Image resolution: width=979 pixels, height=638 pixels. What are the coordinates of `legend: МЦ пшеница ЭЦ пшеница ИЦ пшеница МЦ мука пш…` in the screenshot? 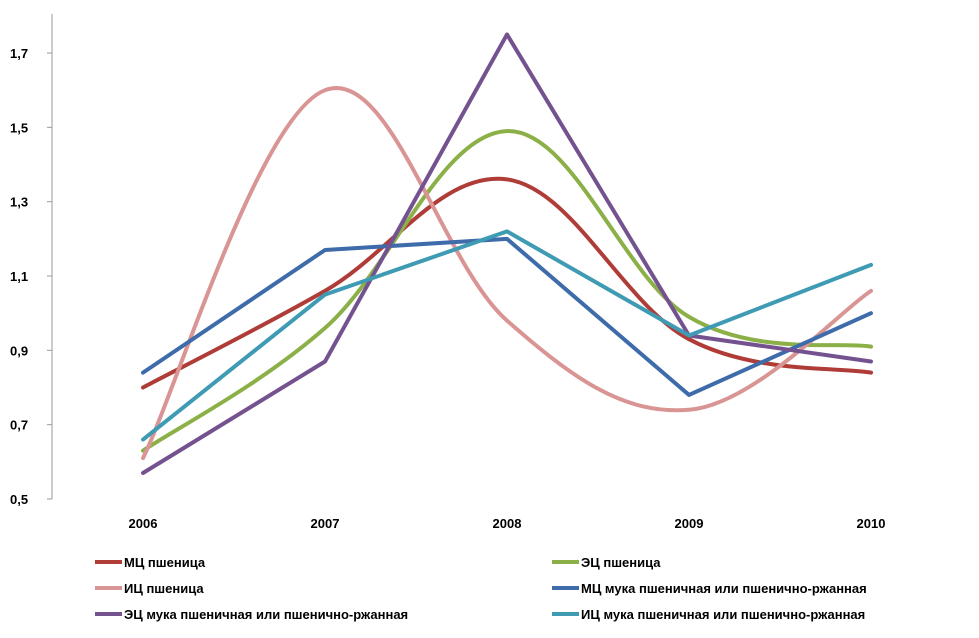 It's located at (481, 588).